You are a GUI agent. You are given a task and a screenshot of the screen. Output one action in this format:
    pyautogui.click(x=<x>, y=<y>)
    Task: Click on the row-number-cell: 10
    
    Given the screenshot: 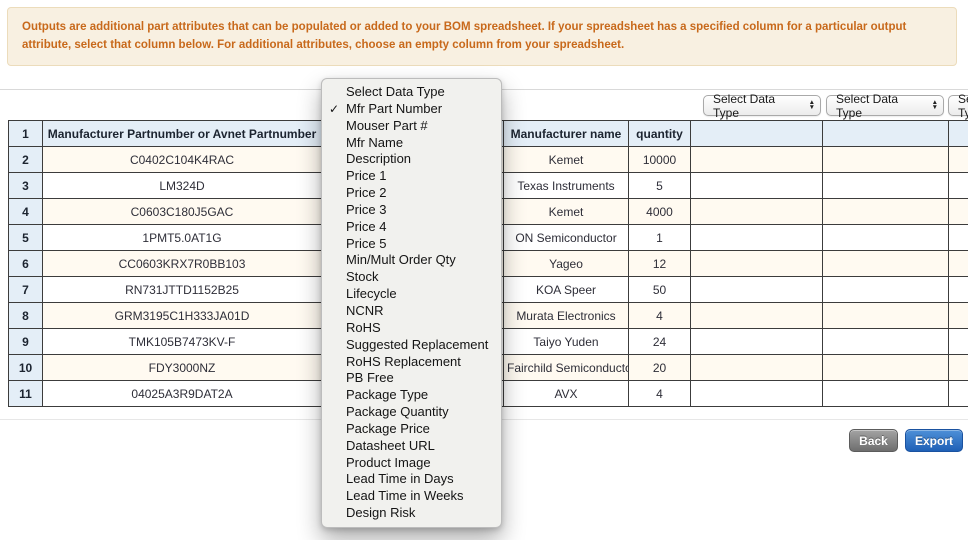 What is the action you would take?
    pyautogui.click(x=25, y=367)
    